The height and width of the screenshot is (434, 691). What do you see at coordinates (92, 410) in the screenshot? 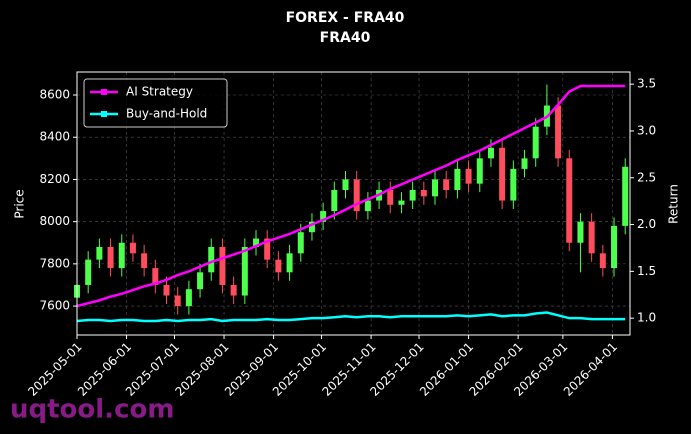
I see `watermark: uqtool.com` at bounding box center [92, 410].